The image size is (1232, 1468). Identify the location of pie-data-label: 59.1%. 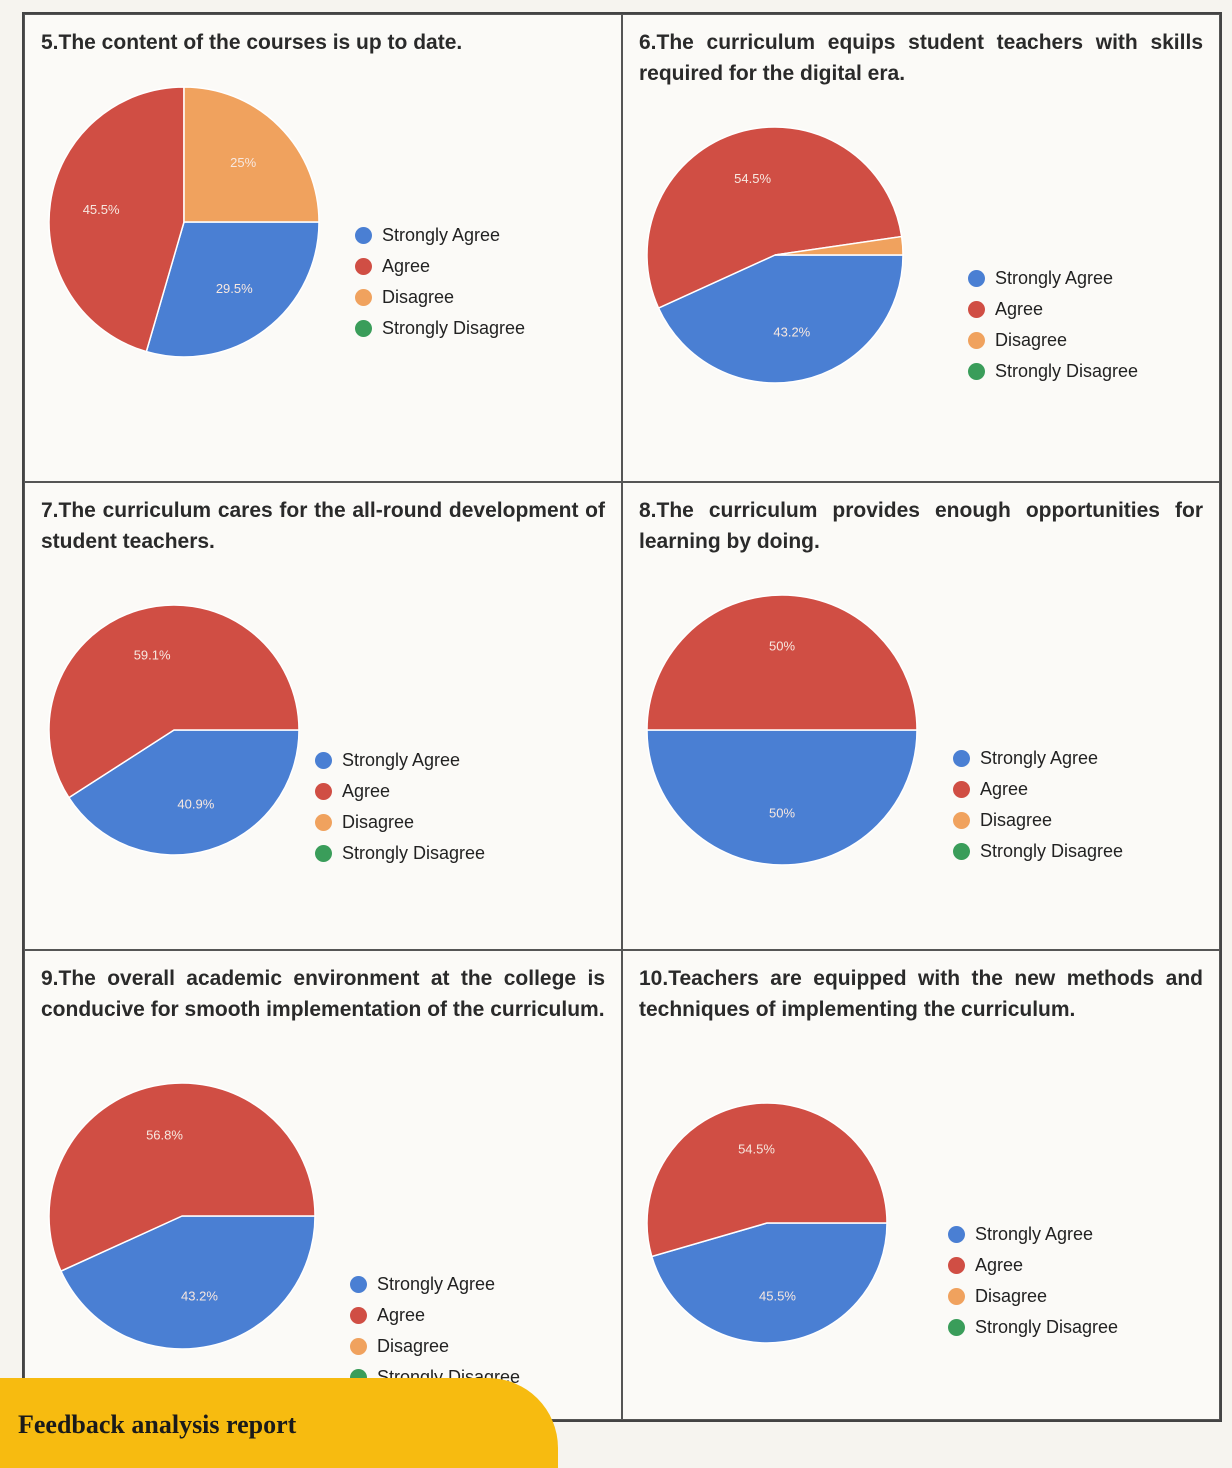
(152, 655).